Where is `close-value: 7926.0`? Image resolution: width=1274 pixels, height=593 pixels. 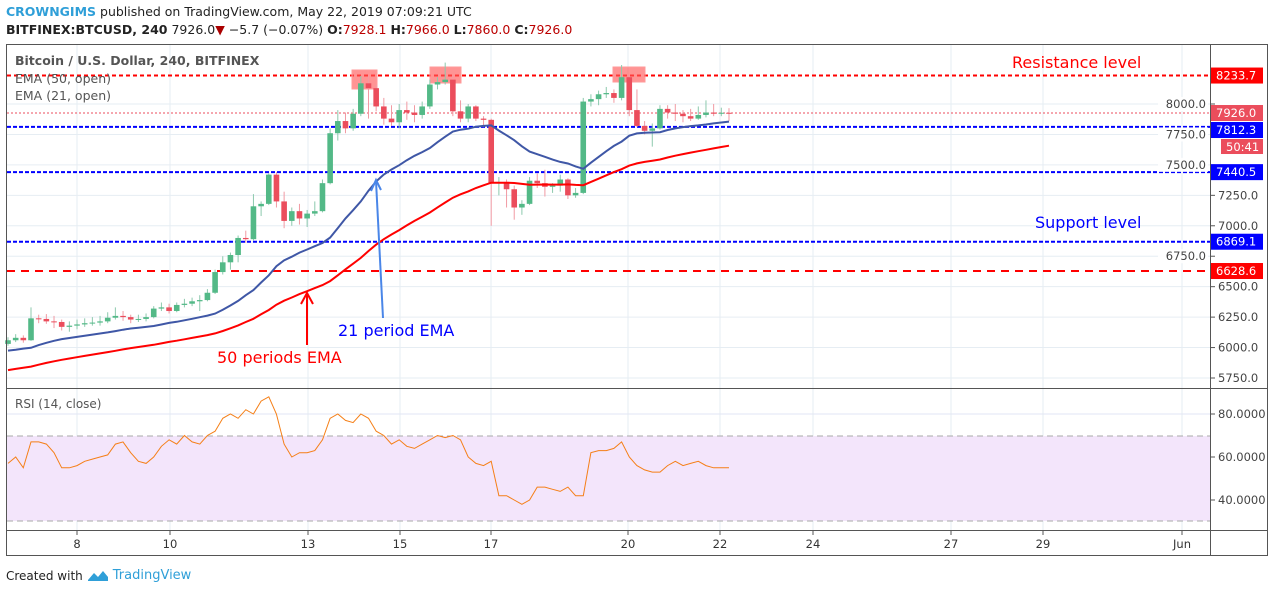
close-value: 7926.0 is located at coordinates (550, 29).